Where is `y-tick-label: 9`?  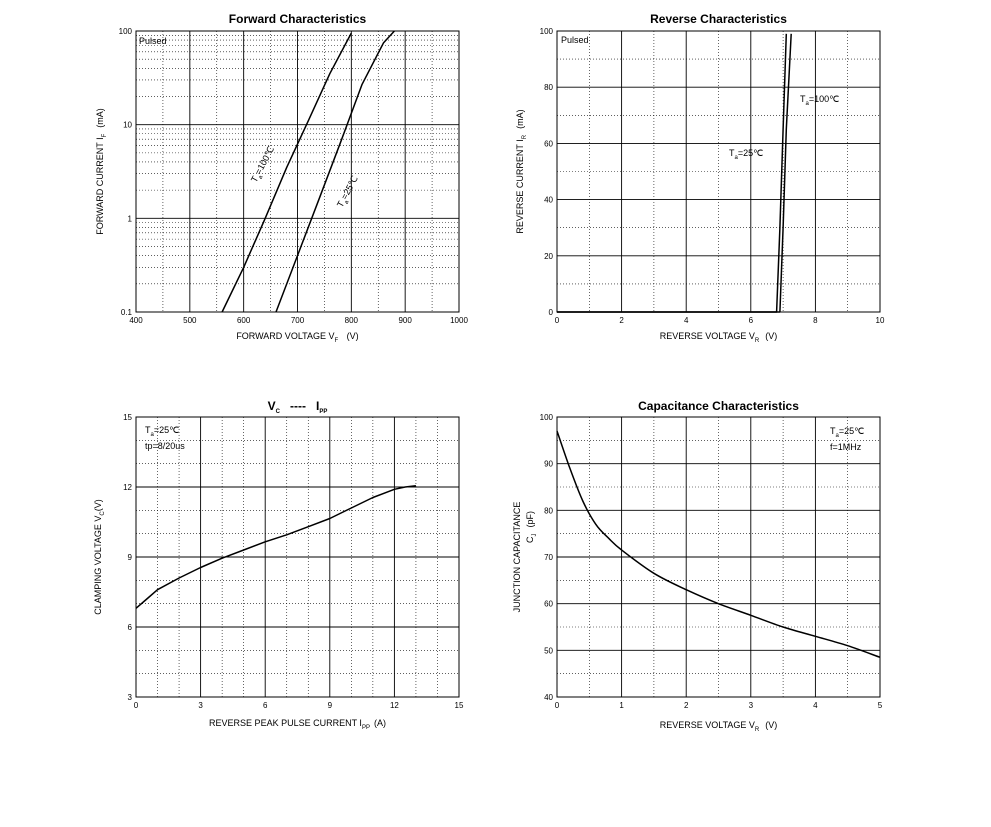
y-tick-label: 9 is located at coordinates (130, 557).